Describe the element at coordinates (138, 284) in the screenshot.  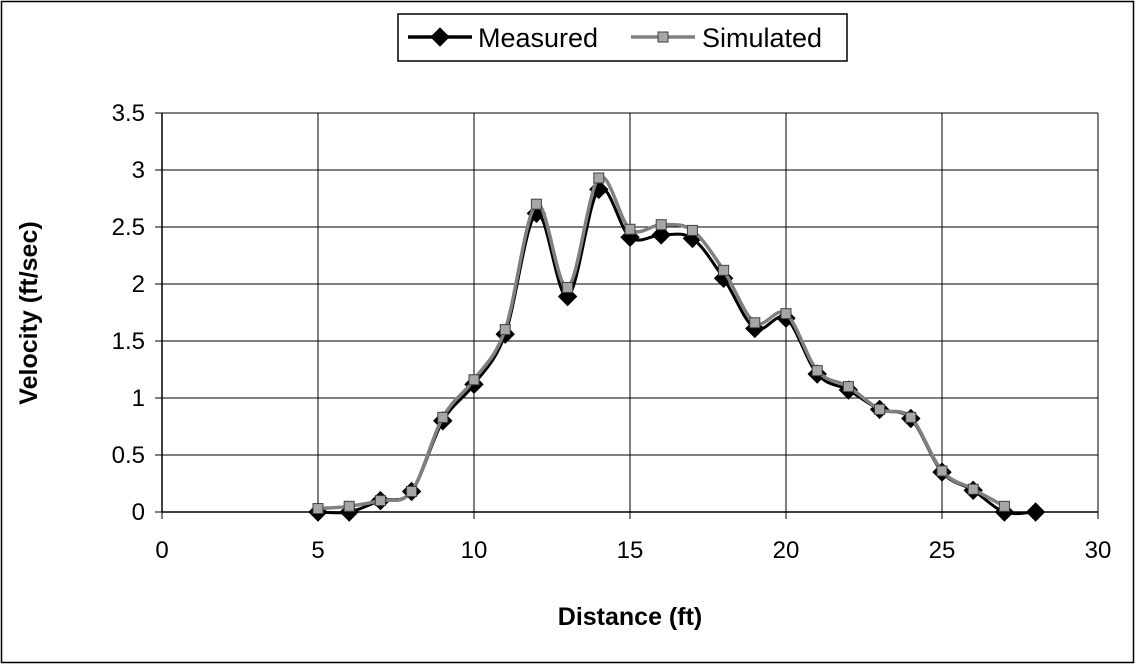
I see `y-tick-label: 2` at that location.